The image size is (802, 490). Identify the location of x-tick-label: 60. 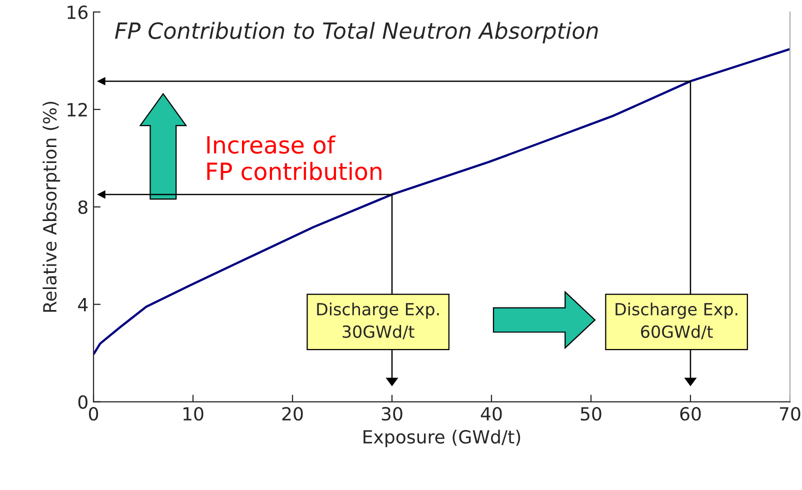
(690, 413).